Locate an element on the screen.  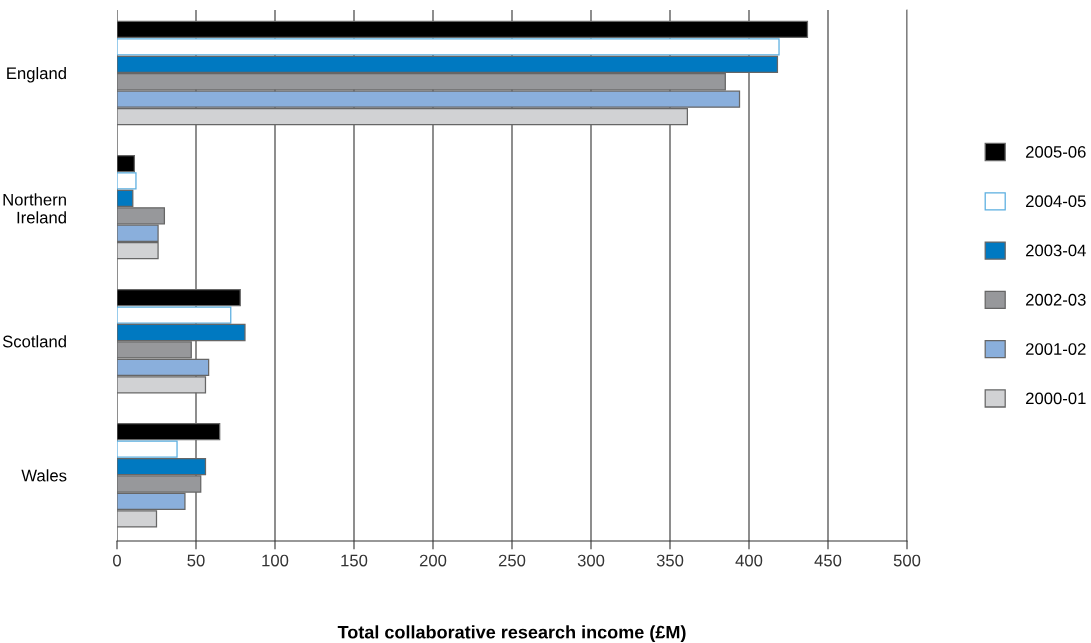
legend-label: 2004-05 is located at coordinates (1056, 201).